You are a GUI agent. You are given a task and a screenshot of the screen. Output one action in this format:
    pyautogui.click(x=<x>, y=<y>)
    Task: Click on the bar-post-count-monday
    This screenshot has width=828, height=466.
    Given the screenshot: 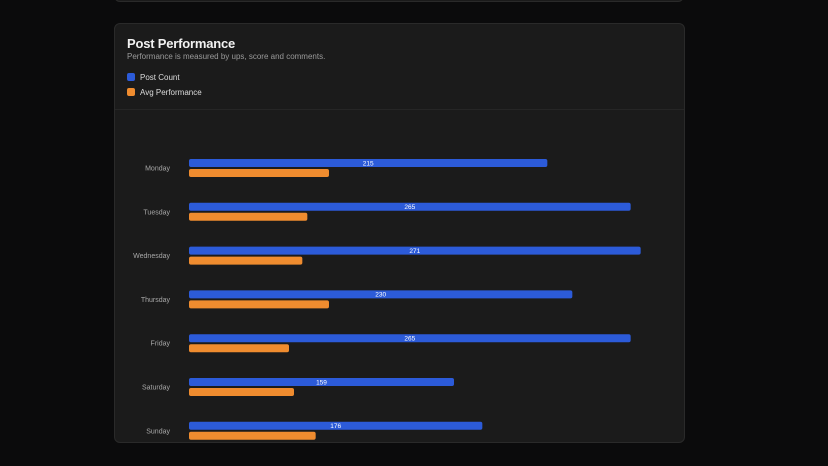 What is the action you would take?
    pyautogui.click(x=368, y=163)
    